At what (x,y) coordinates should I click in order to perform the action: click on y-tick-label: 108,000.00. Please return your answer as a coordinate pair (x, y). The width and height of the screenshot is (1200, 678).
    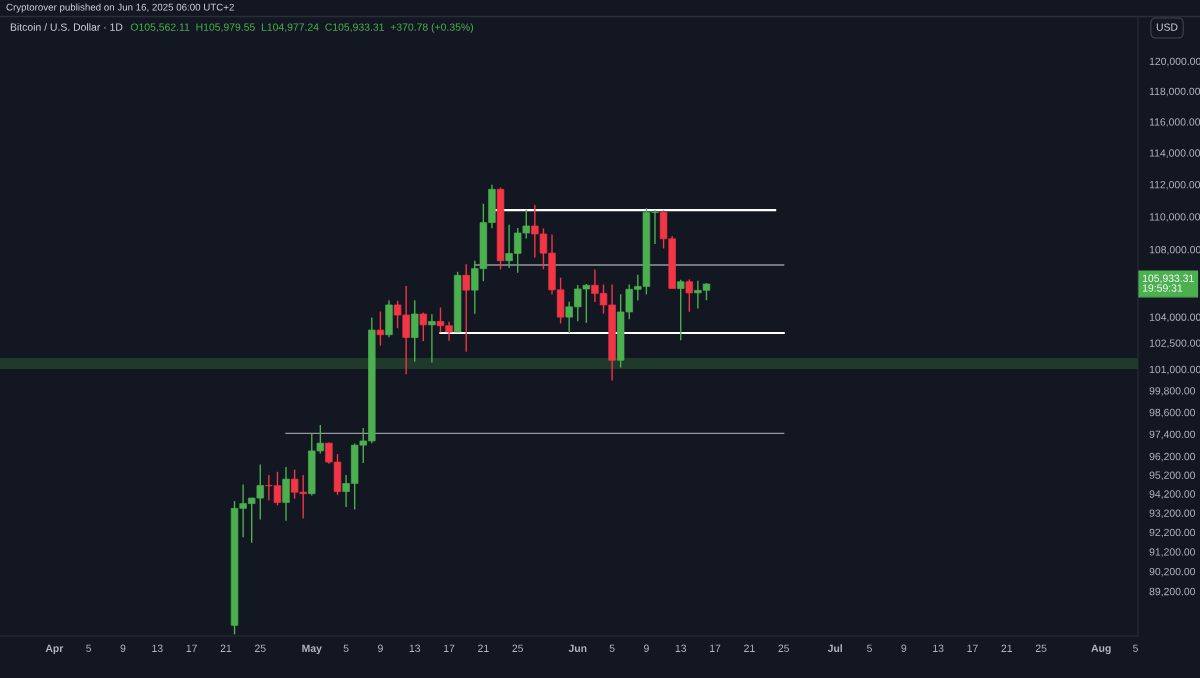
    Looking at the image, I should click on (1174, 250).